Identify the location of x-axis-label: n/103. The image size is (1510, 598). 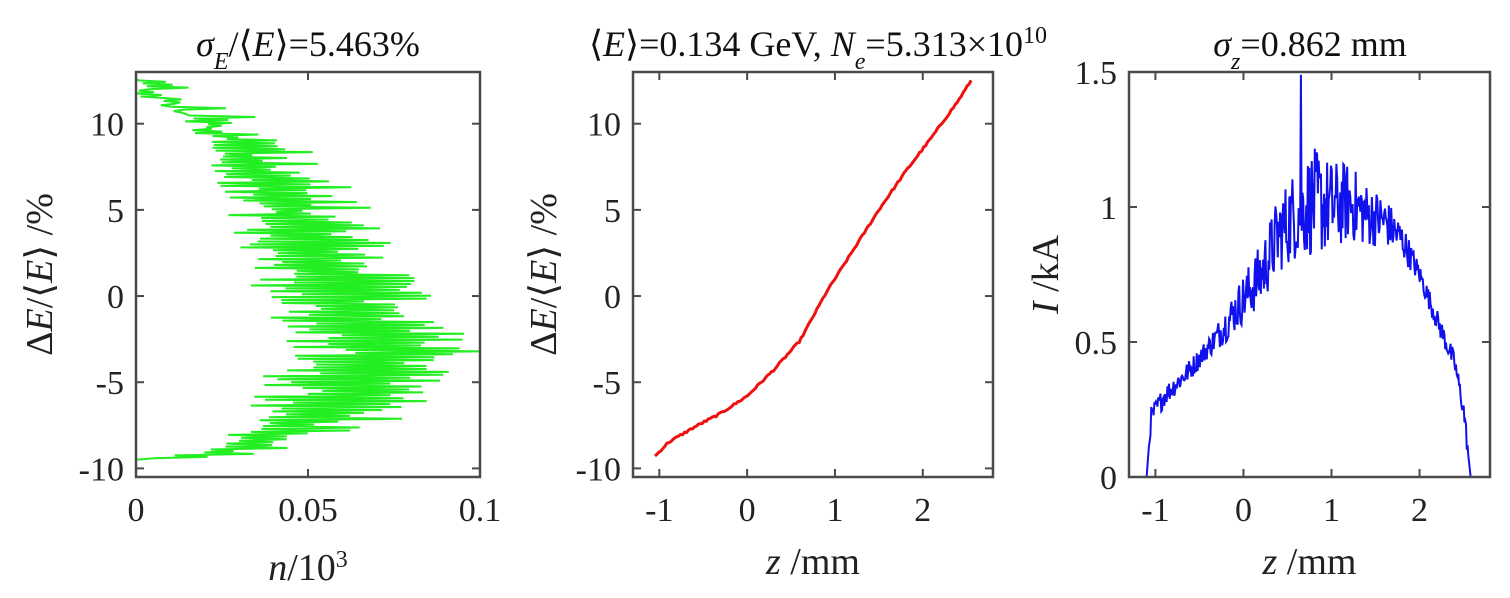
(308, 568).